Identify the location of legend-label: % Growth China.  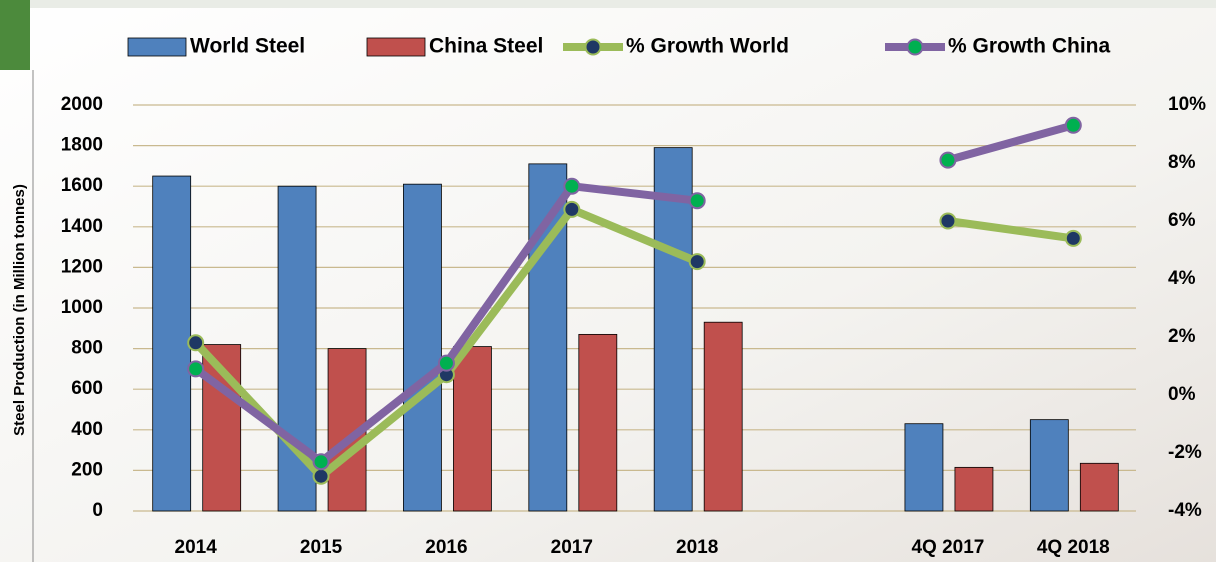
(1029, 46).